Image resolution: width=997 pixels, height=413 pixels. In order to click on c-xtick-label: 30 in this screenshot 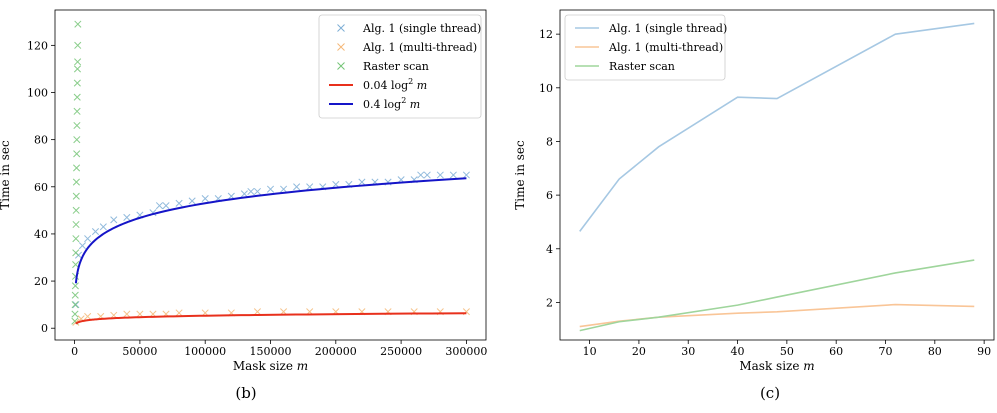, I will do `click(688, 351)`.